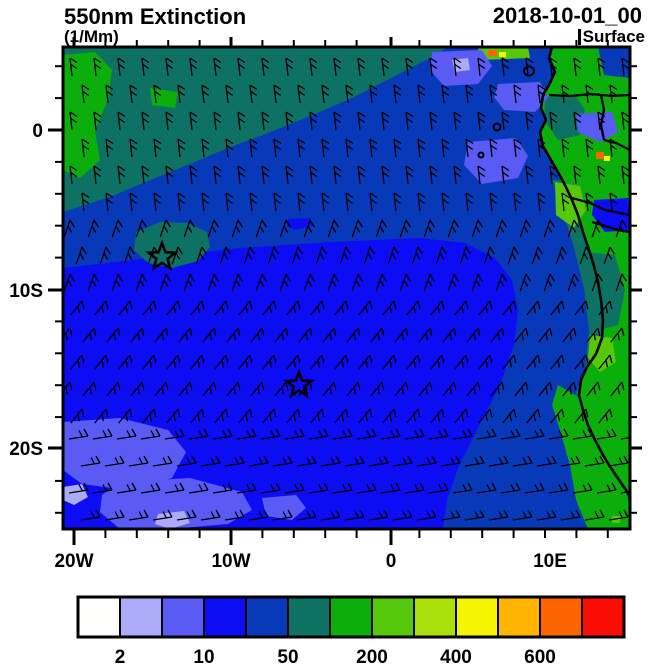 Image resolution: width=650 pixels, height=667 pixels. Describe the element at coordinates (73, 561) in the screenshot. I see `x-tick-label: 20W` at that location.